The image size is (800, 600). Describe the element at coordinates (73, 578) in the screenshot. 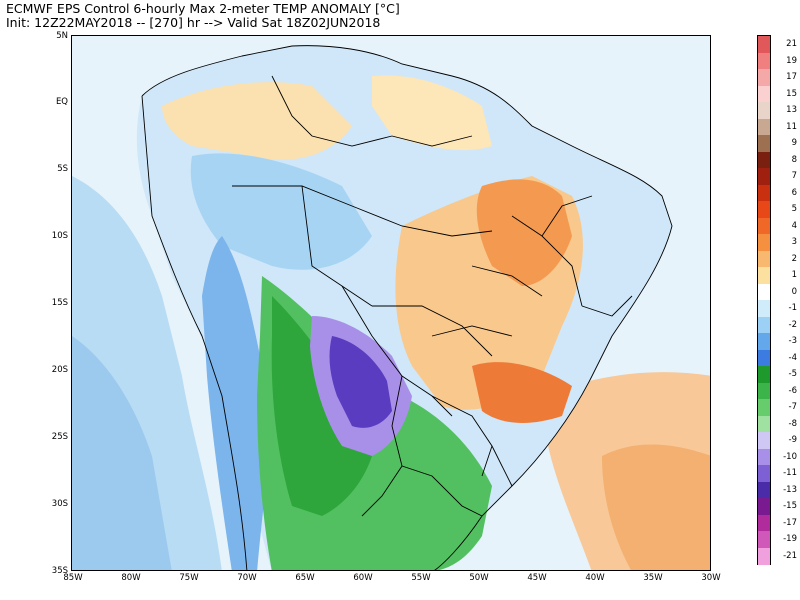

I see `lon-label-85w: 85W` at that location.